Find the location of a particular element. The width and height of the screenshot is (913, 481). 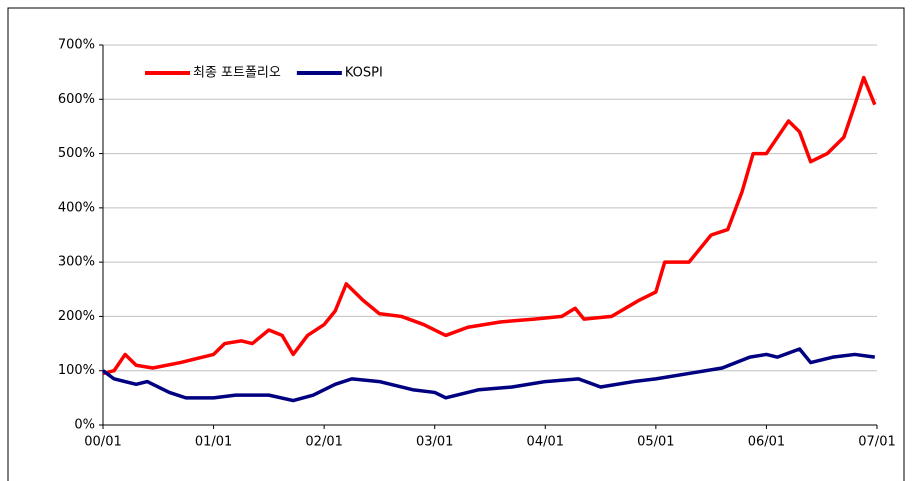

x-tick-label: 06/01 is located at coordinates (766, 442).